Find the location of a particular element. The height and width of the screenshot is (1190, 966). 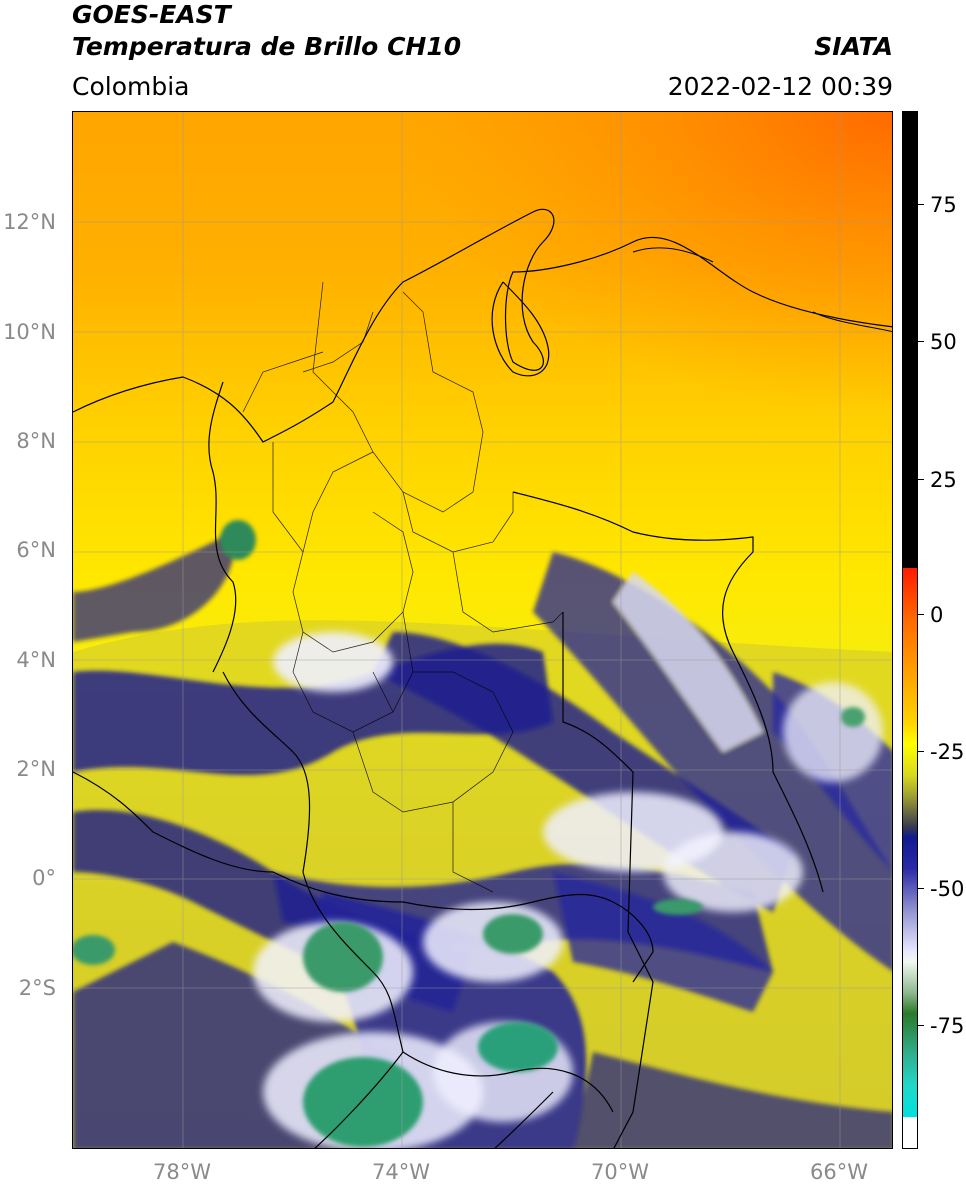

colorbar-label: 75 is located at coordinates (943, 205).